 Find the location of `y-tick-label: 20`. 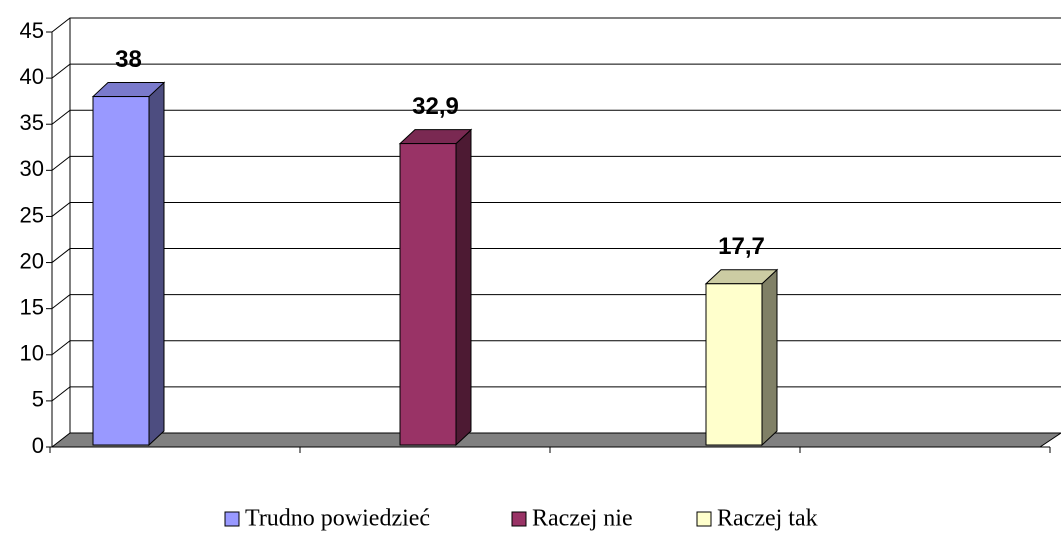

y-tick-label: 20 is located at coordinates (32, 260).